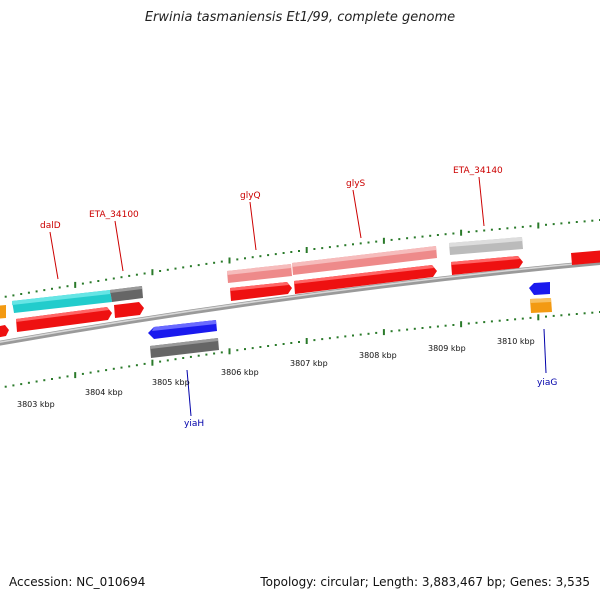 The width and height of the screenshot is (600, 600). I want to click on gene-feature-left-orange, so click(3, 312).